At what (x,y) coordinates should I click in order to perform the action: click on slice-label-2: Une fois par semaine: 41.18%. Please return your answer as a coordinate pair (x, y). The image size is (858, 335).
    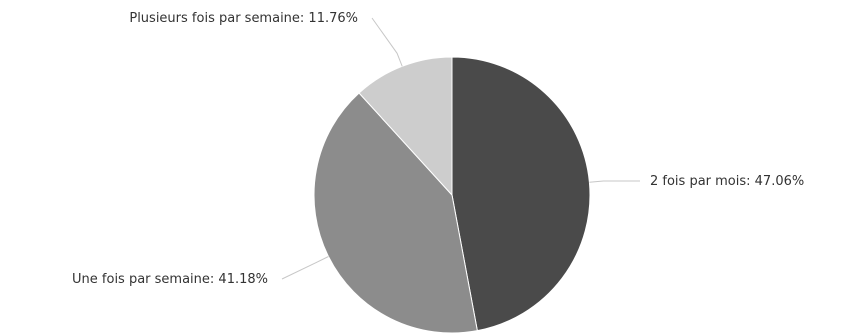
    Looking at the image, I should click on (170, 279).